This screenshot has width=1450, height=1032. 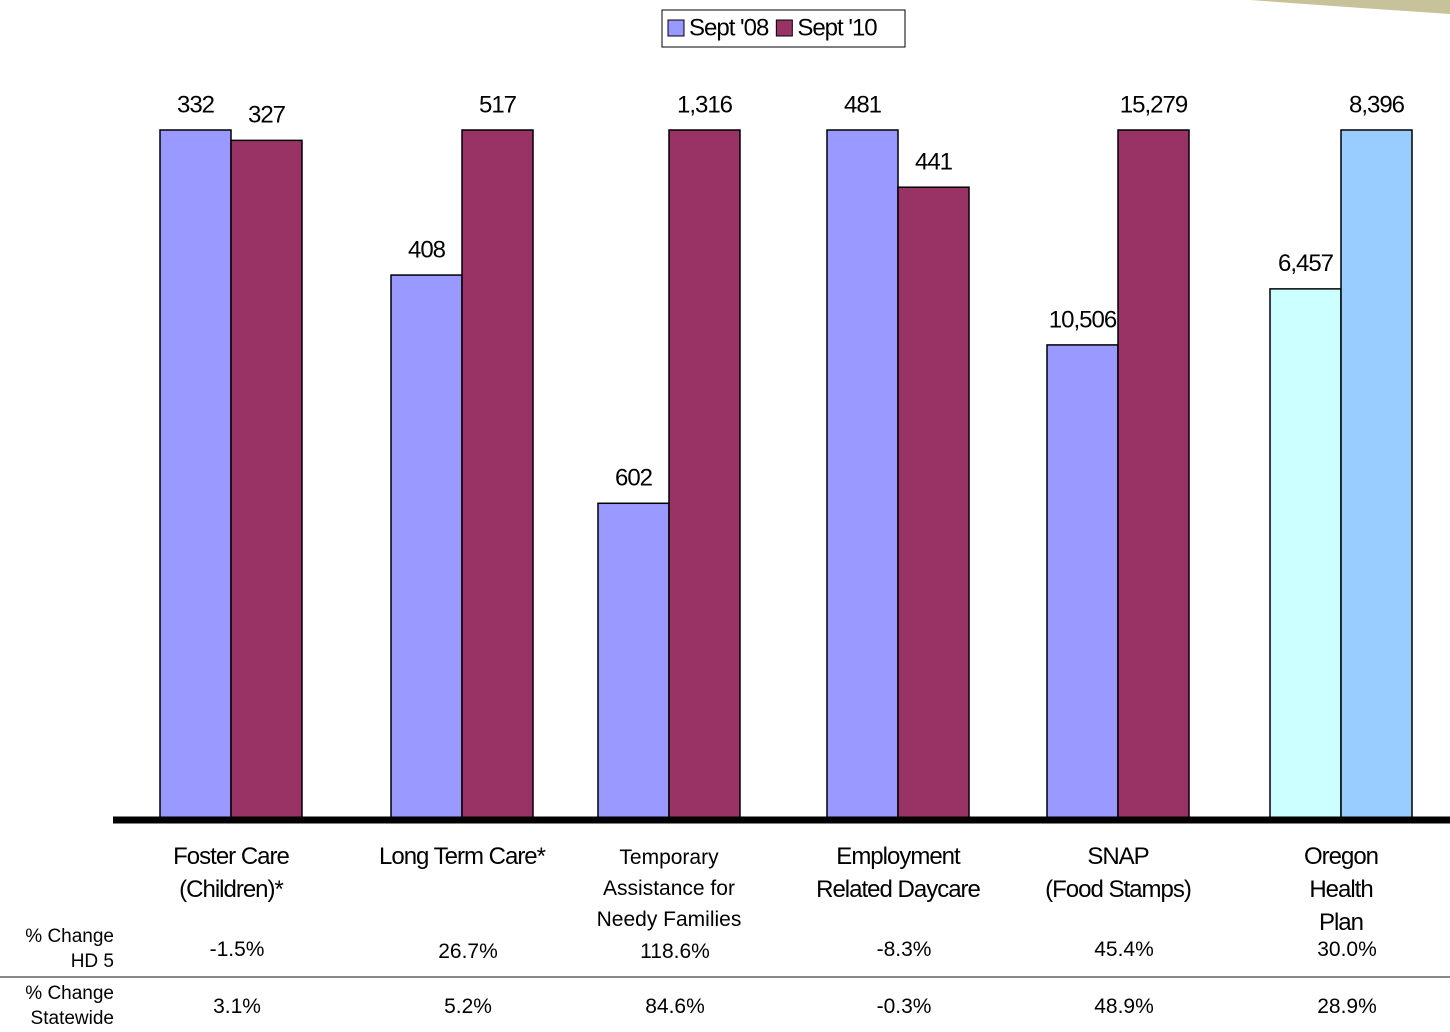 I want to click on table-cell: -8.3%, so click(x=904, y=949).